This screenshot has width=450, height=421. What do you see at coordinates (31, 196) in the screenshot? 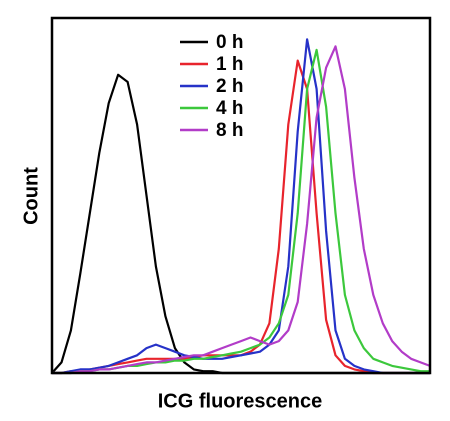
I see `y-axis-label: Count` at bounding box center [31, 196].